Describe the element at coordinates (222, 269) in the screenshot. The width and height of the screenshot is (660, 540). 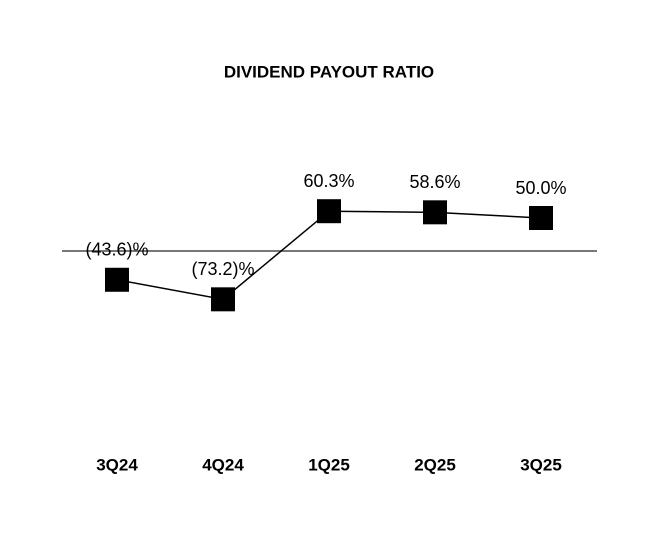
I see `value-label: (73.2)%` at that location.